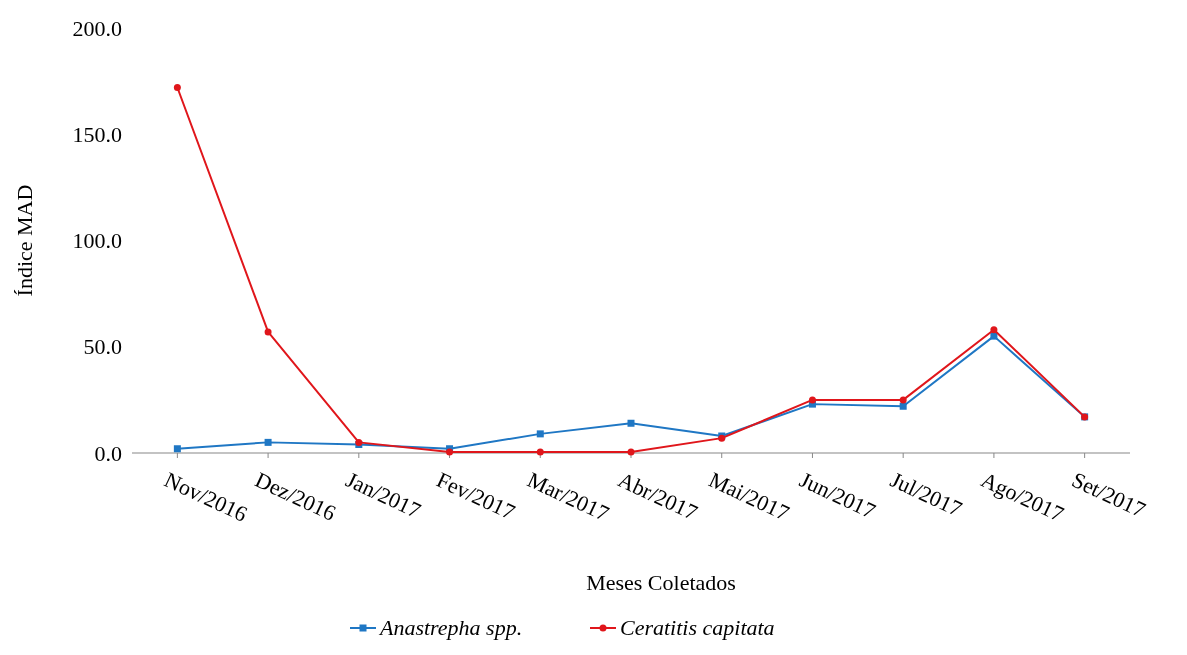 This screenshot has height=655, width=1187. I want to click on y-tick-label: 150.0, so click(97, 134).